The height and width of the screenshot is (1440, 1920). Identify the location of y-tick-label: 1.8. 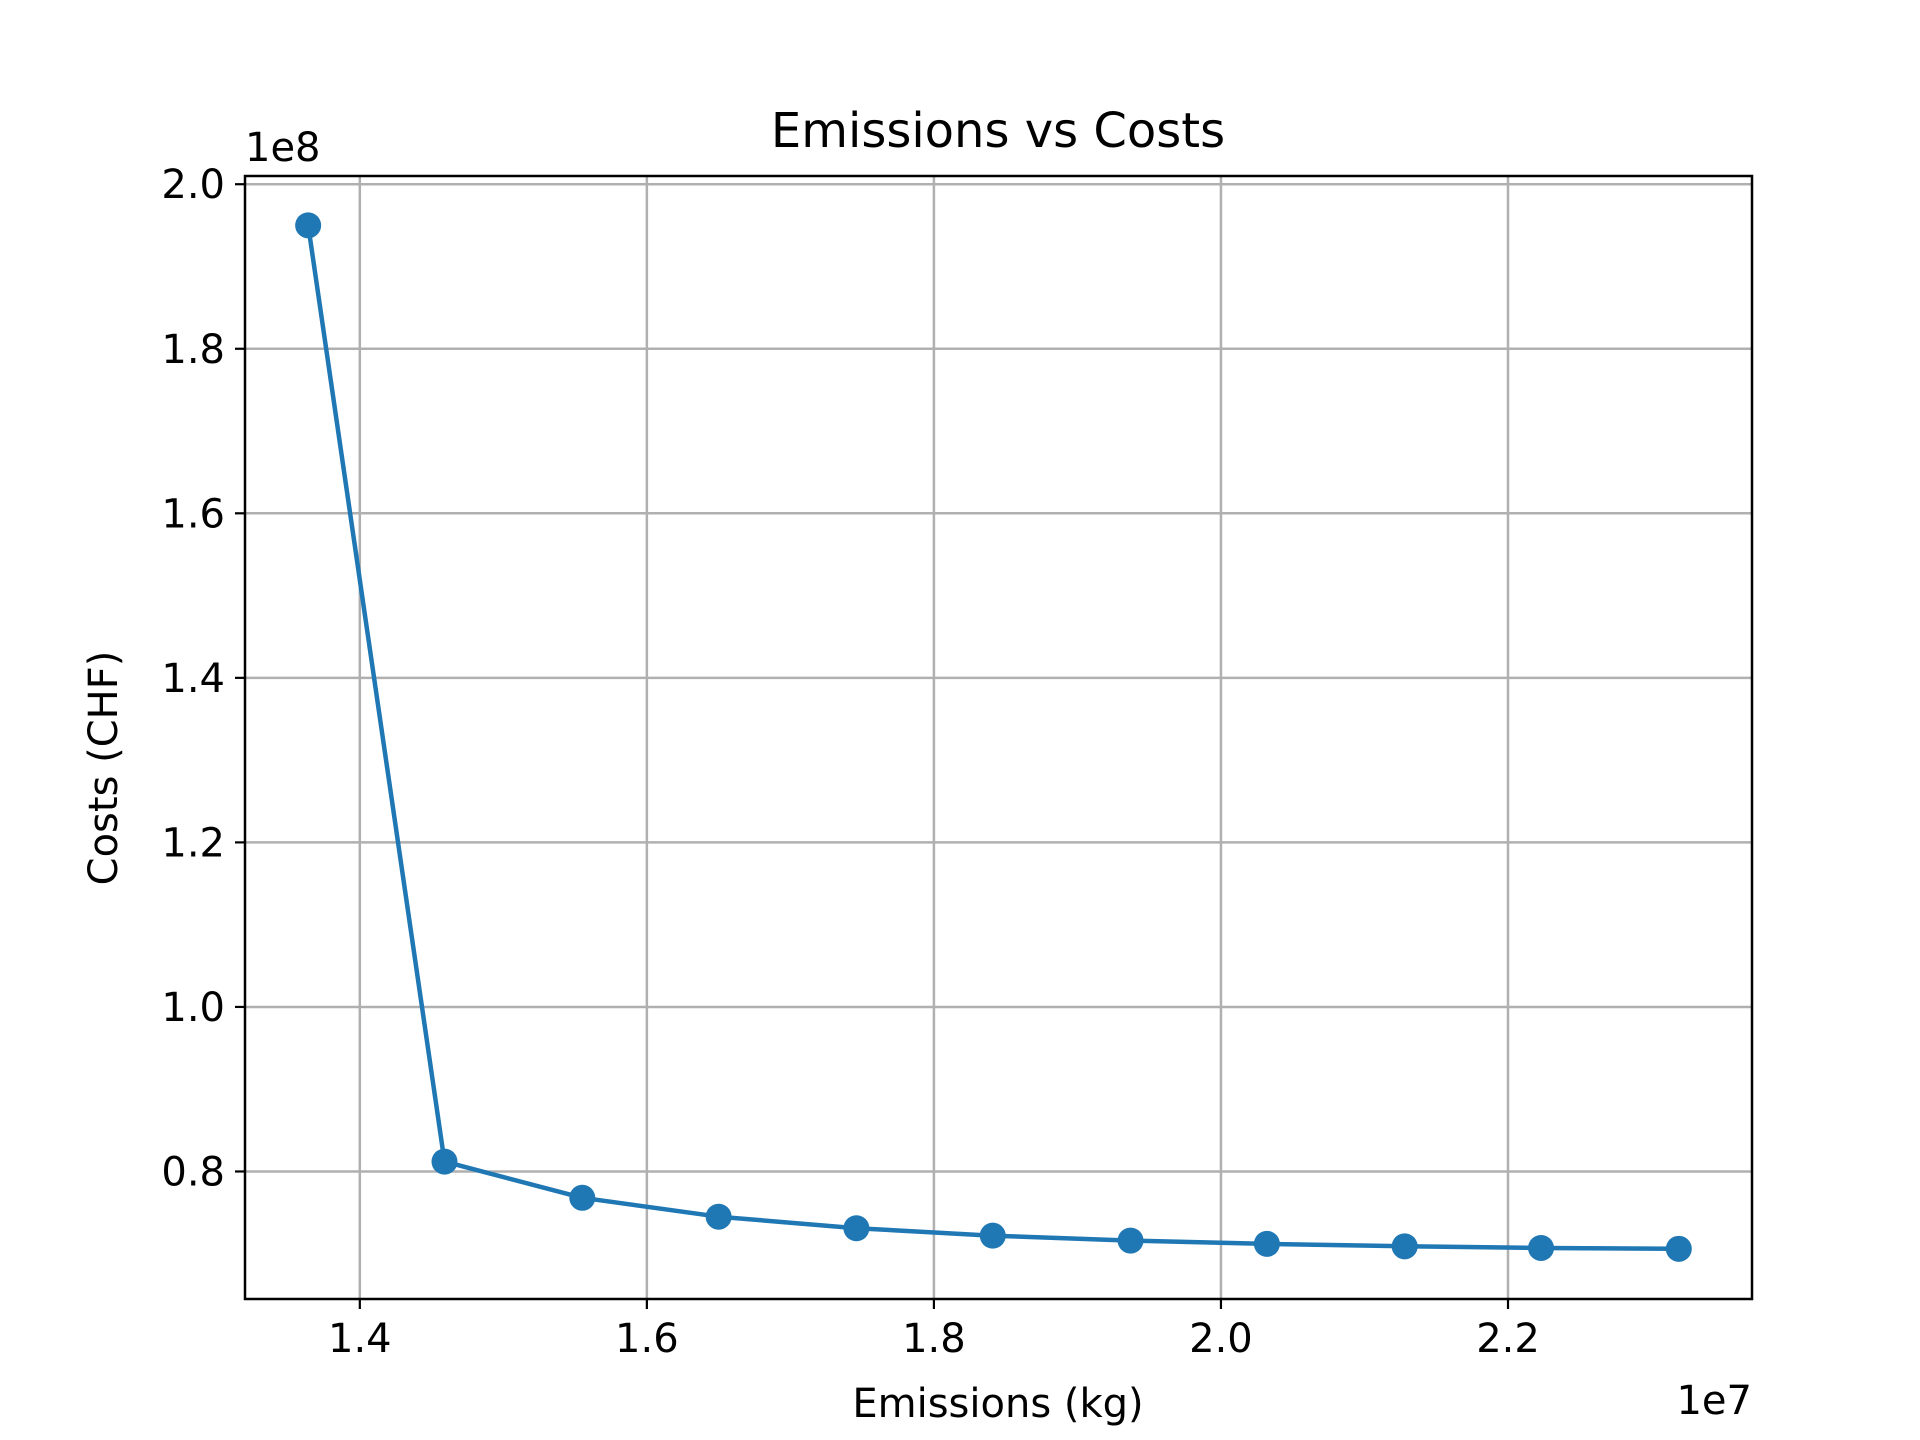
(193, 350).